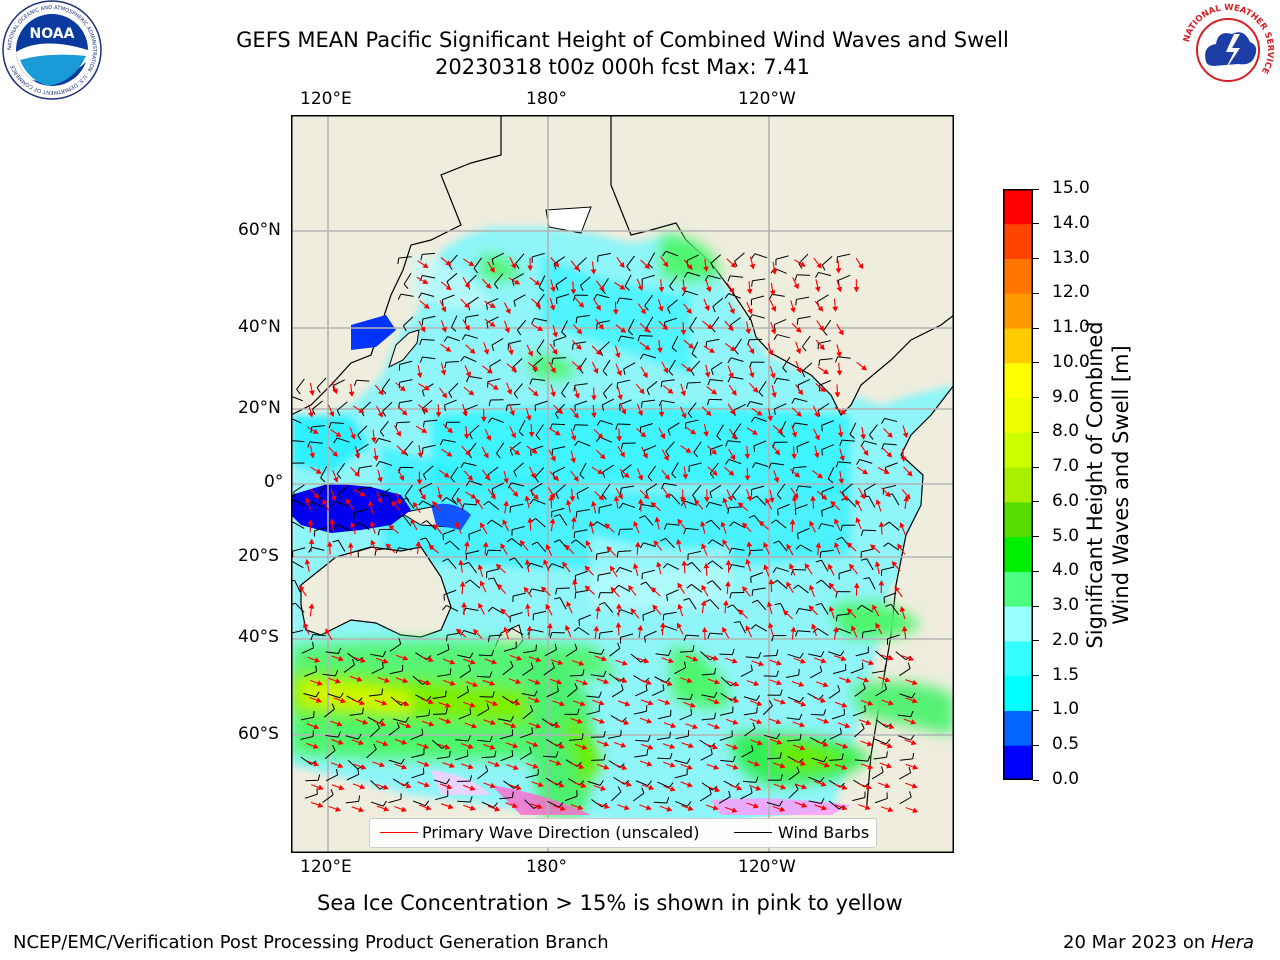  Describe the element at coordinates (561, 832) in the screenshot. I see `wave-direction-legend-label: Primary Wave Direction (unscaled)` at that location.